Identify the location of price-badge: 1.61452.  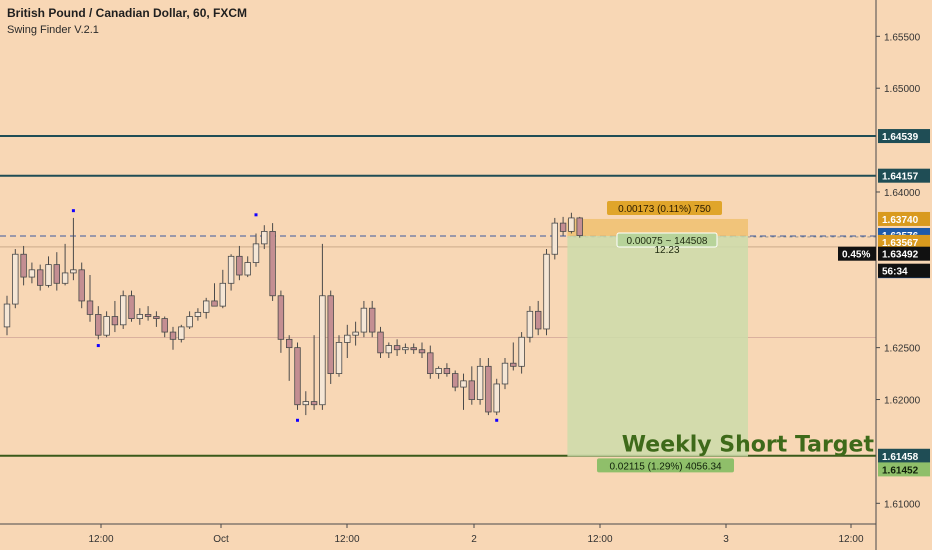
(904, 469).